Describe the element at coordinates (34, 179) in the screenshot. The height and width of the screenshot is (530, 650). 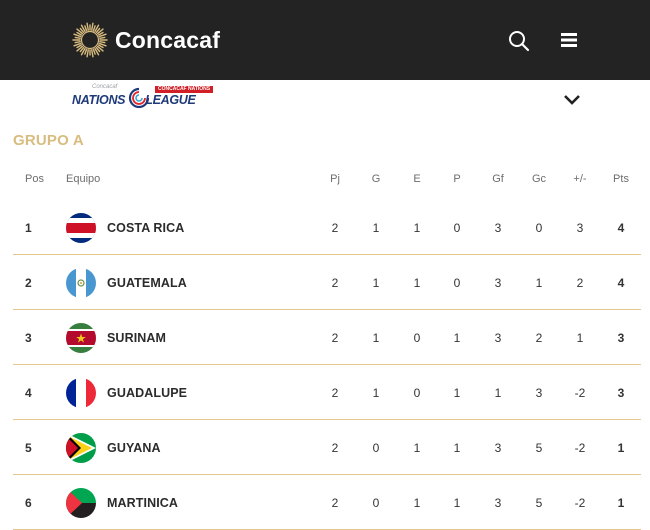
I see `header-pos: Pos` at that location.